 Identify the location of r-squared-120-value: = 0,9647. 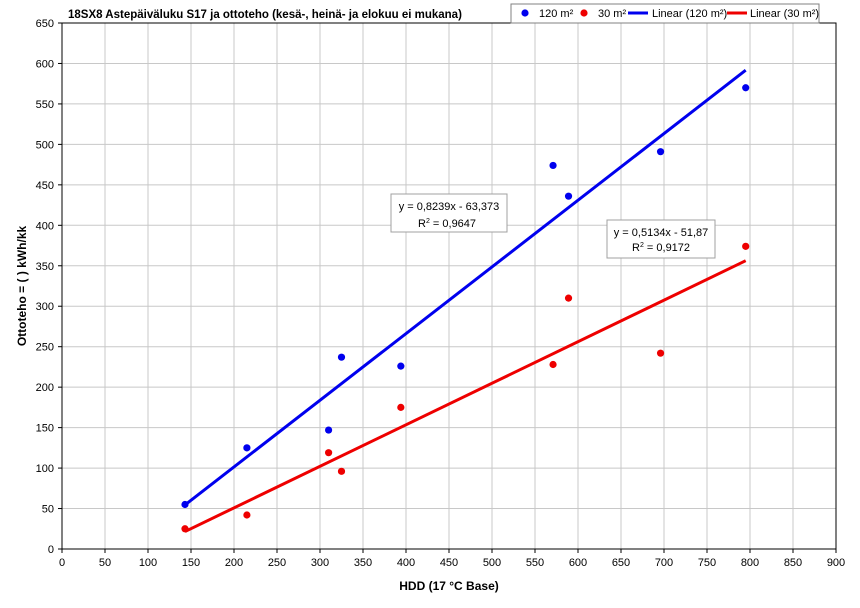
(453, 224).